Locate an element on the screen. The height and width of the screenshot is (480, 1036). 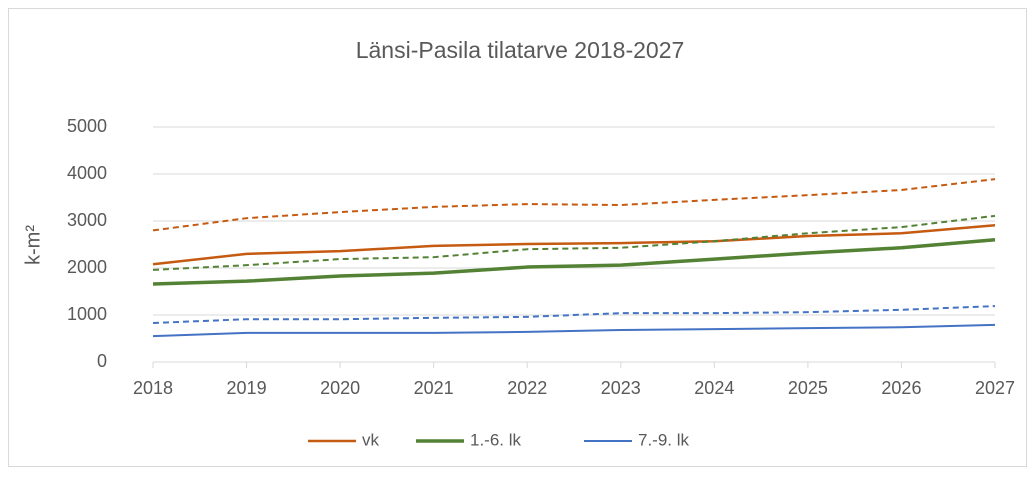
x-tick-label: 2018 is located at coordinates (153, 388).